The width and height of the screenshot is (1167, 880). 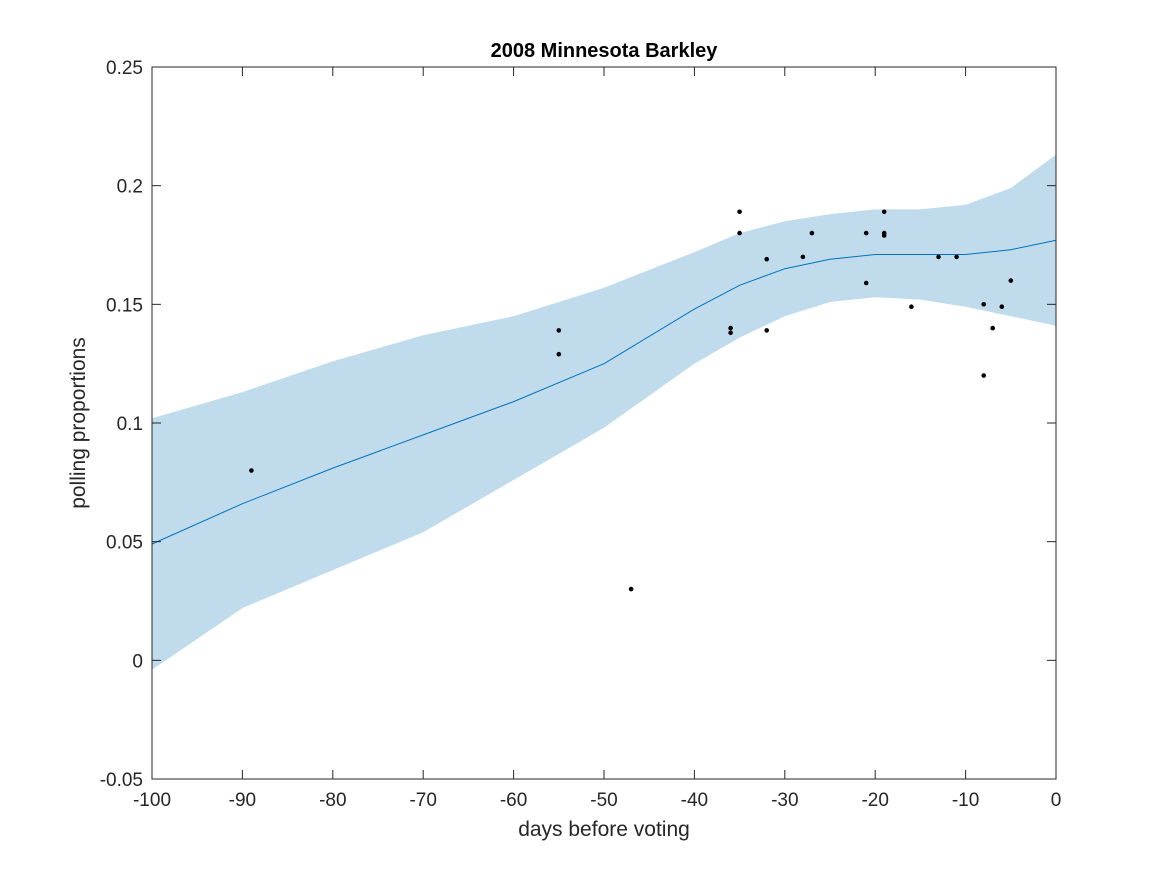 I want to click on y-tick-label: 0.25, so click(x=124, y=68).